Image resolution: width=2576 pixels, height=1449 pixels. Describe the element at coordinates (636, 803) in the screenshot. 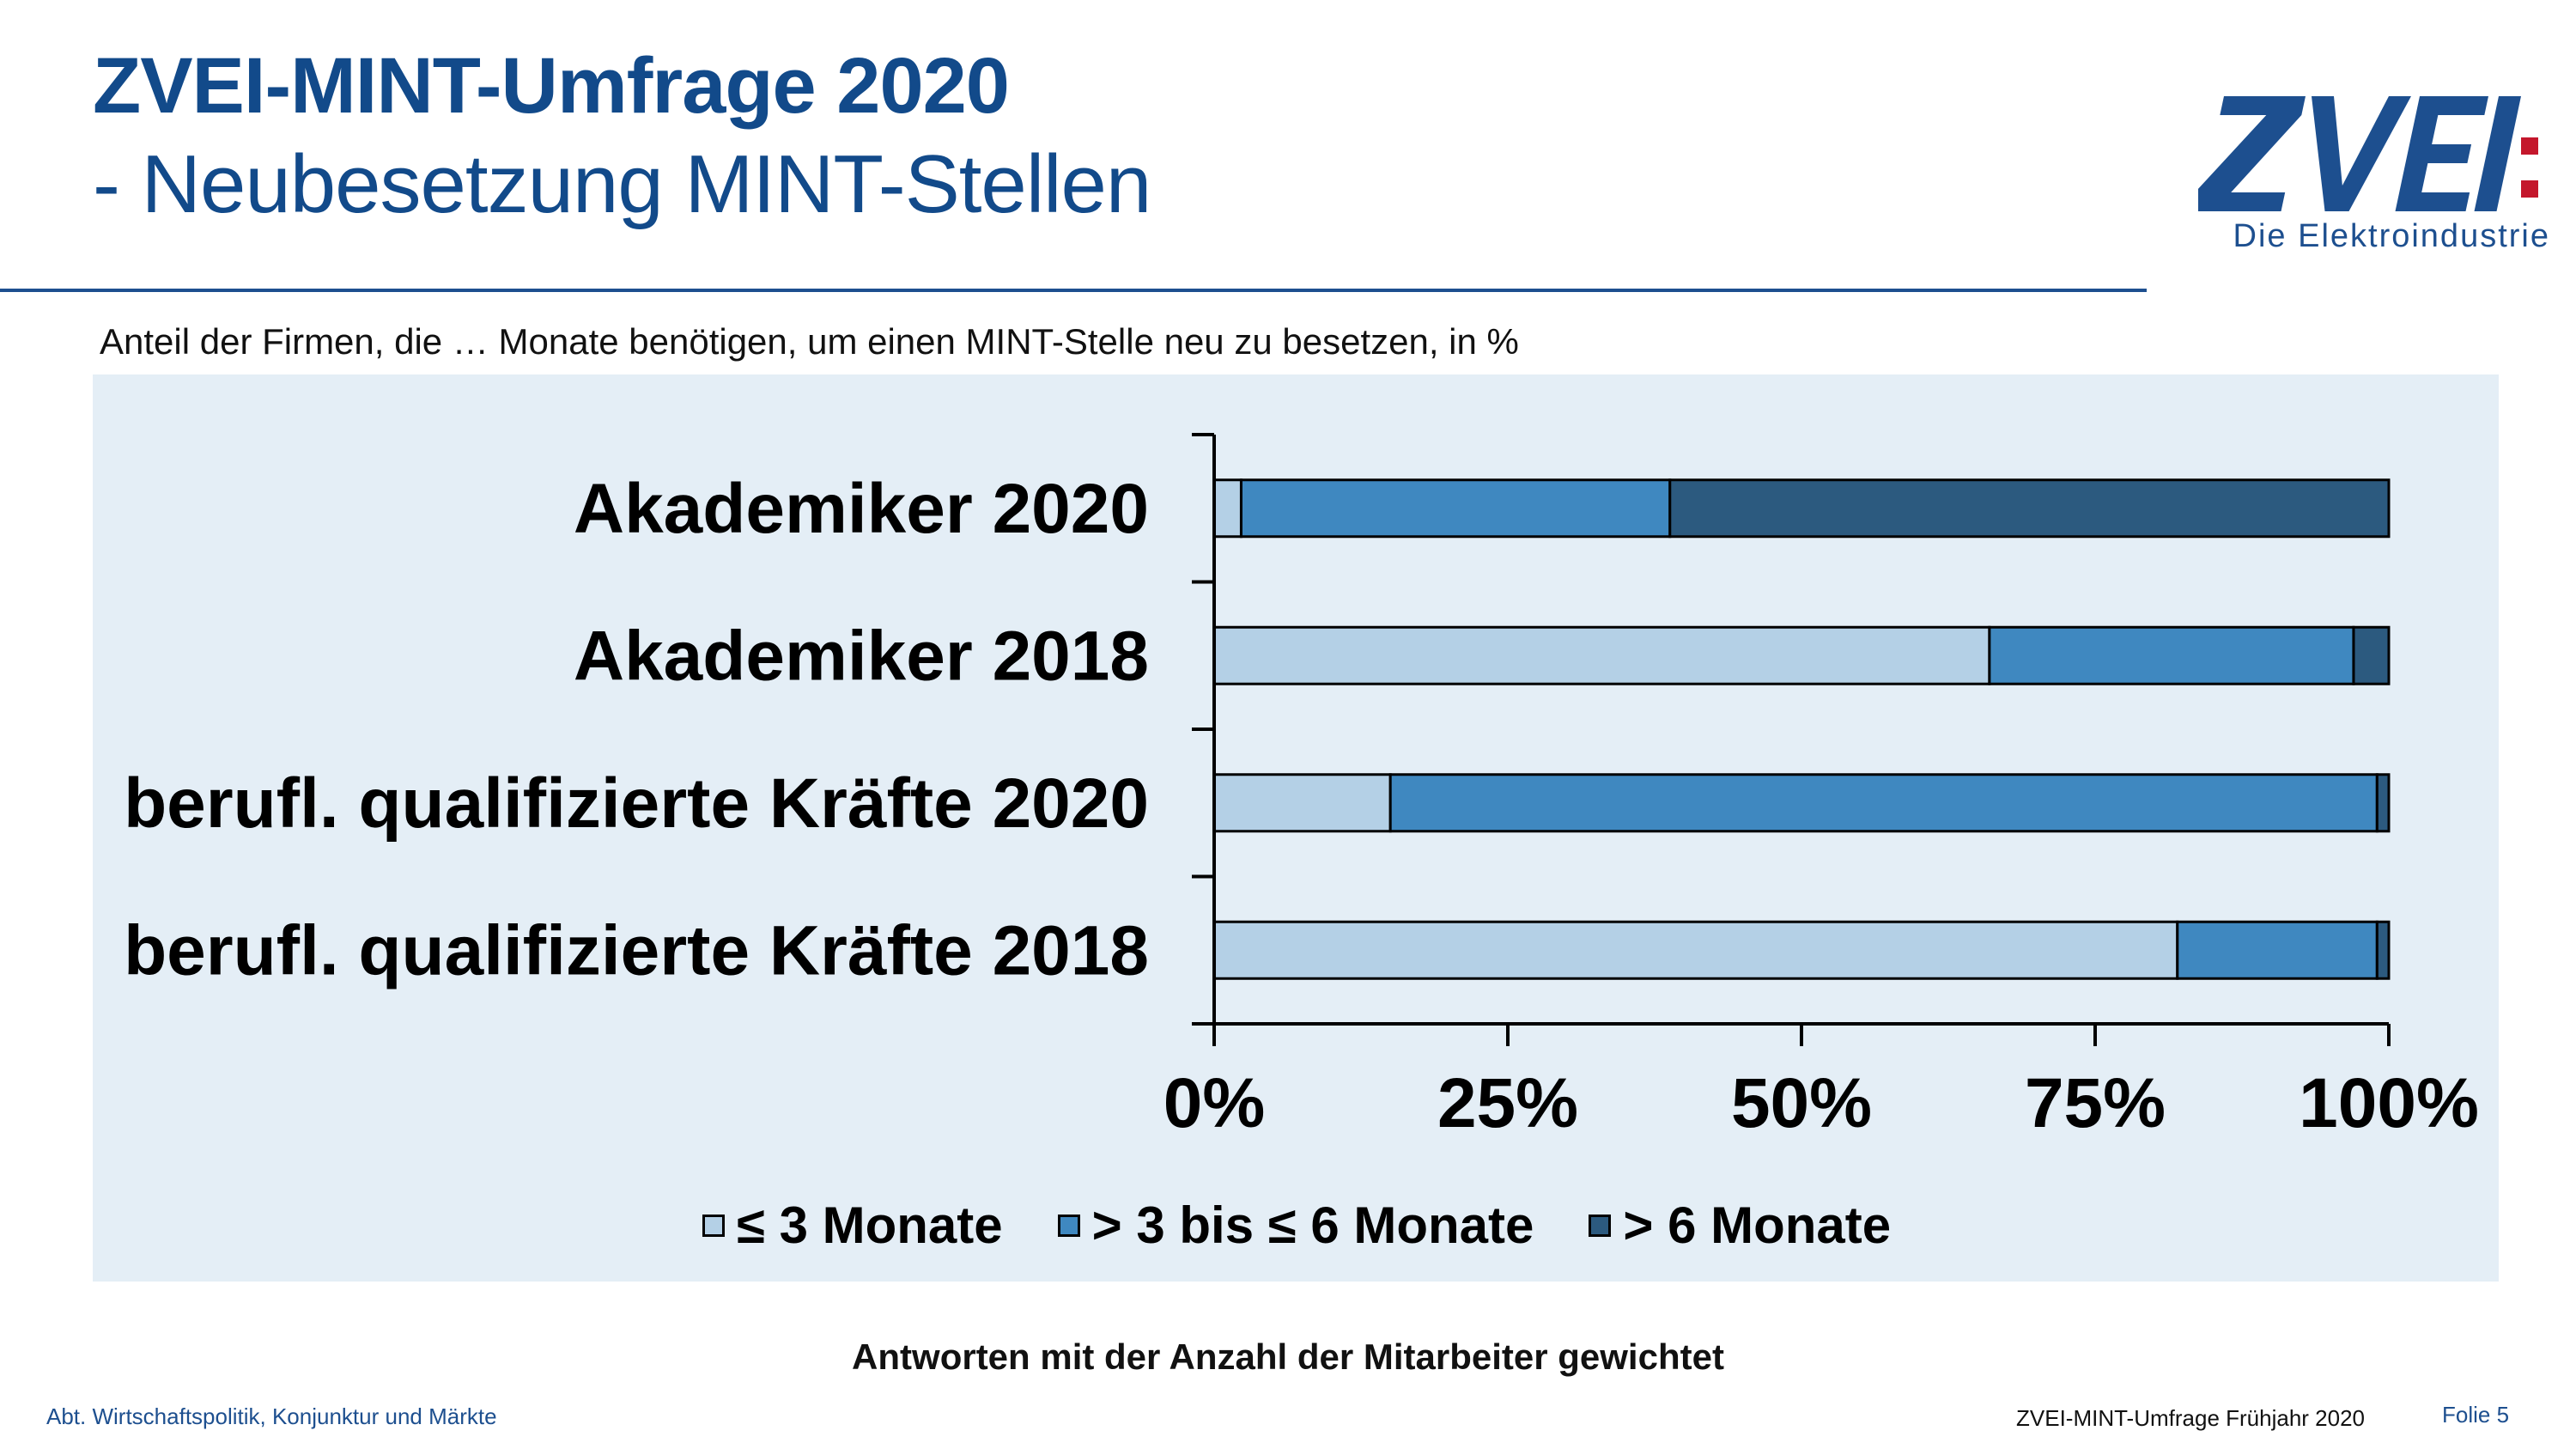

I see `category-label: berufl. qualifizierte Kräfte 2020` at that location.